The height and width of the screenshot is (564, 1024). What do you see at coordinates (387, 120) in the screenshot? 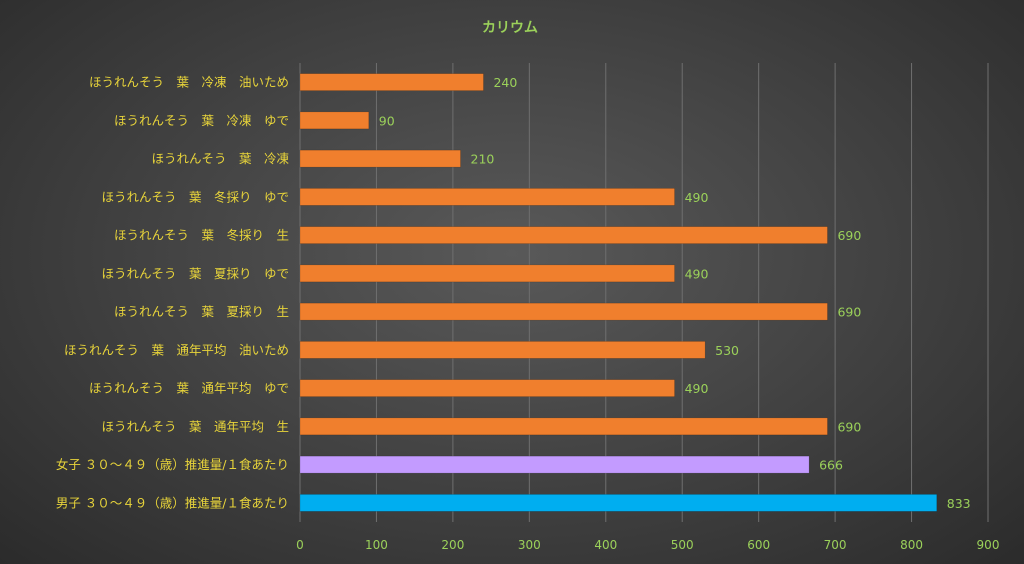
I see `data-label: 90` at bounding box center [387, 120].